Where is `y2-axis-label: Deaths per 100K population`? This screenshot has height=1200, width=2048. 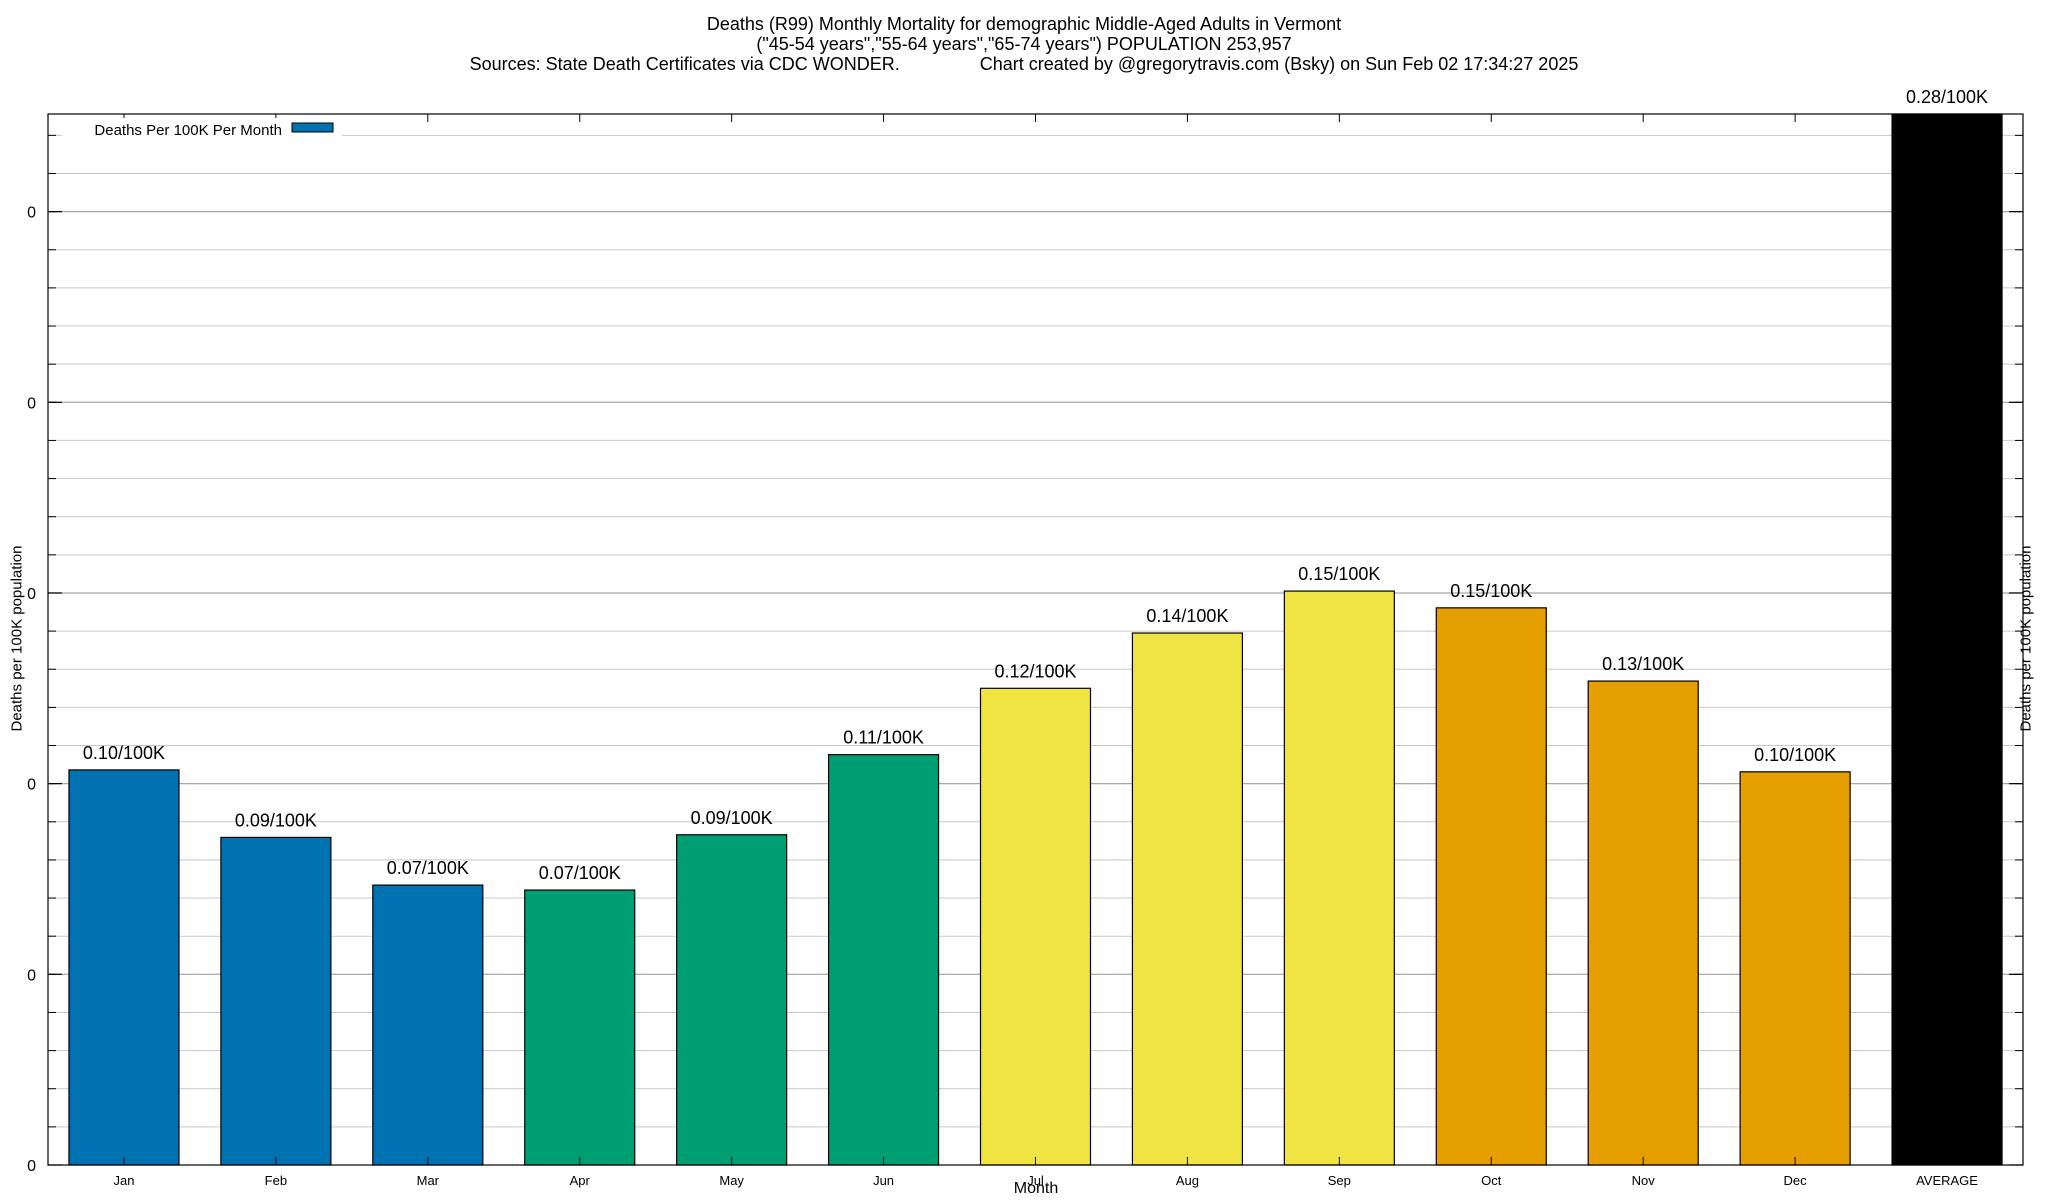
y2-axis-label: Deaths per 100K population is located at coordinates (2026, 638).